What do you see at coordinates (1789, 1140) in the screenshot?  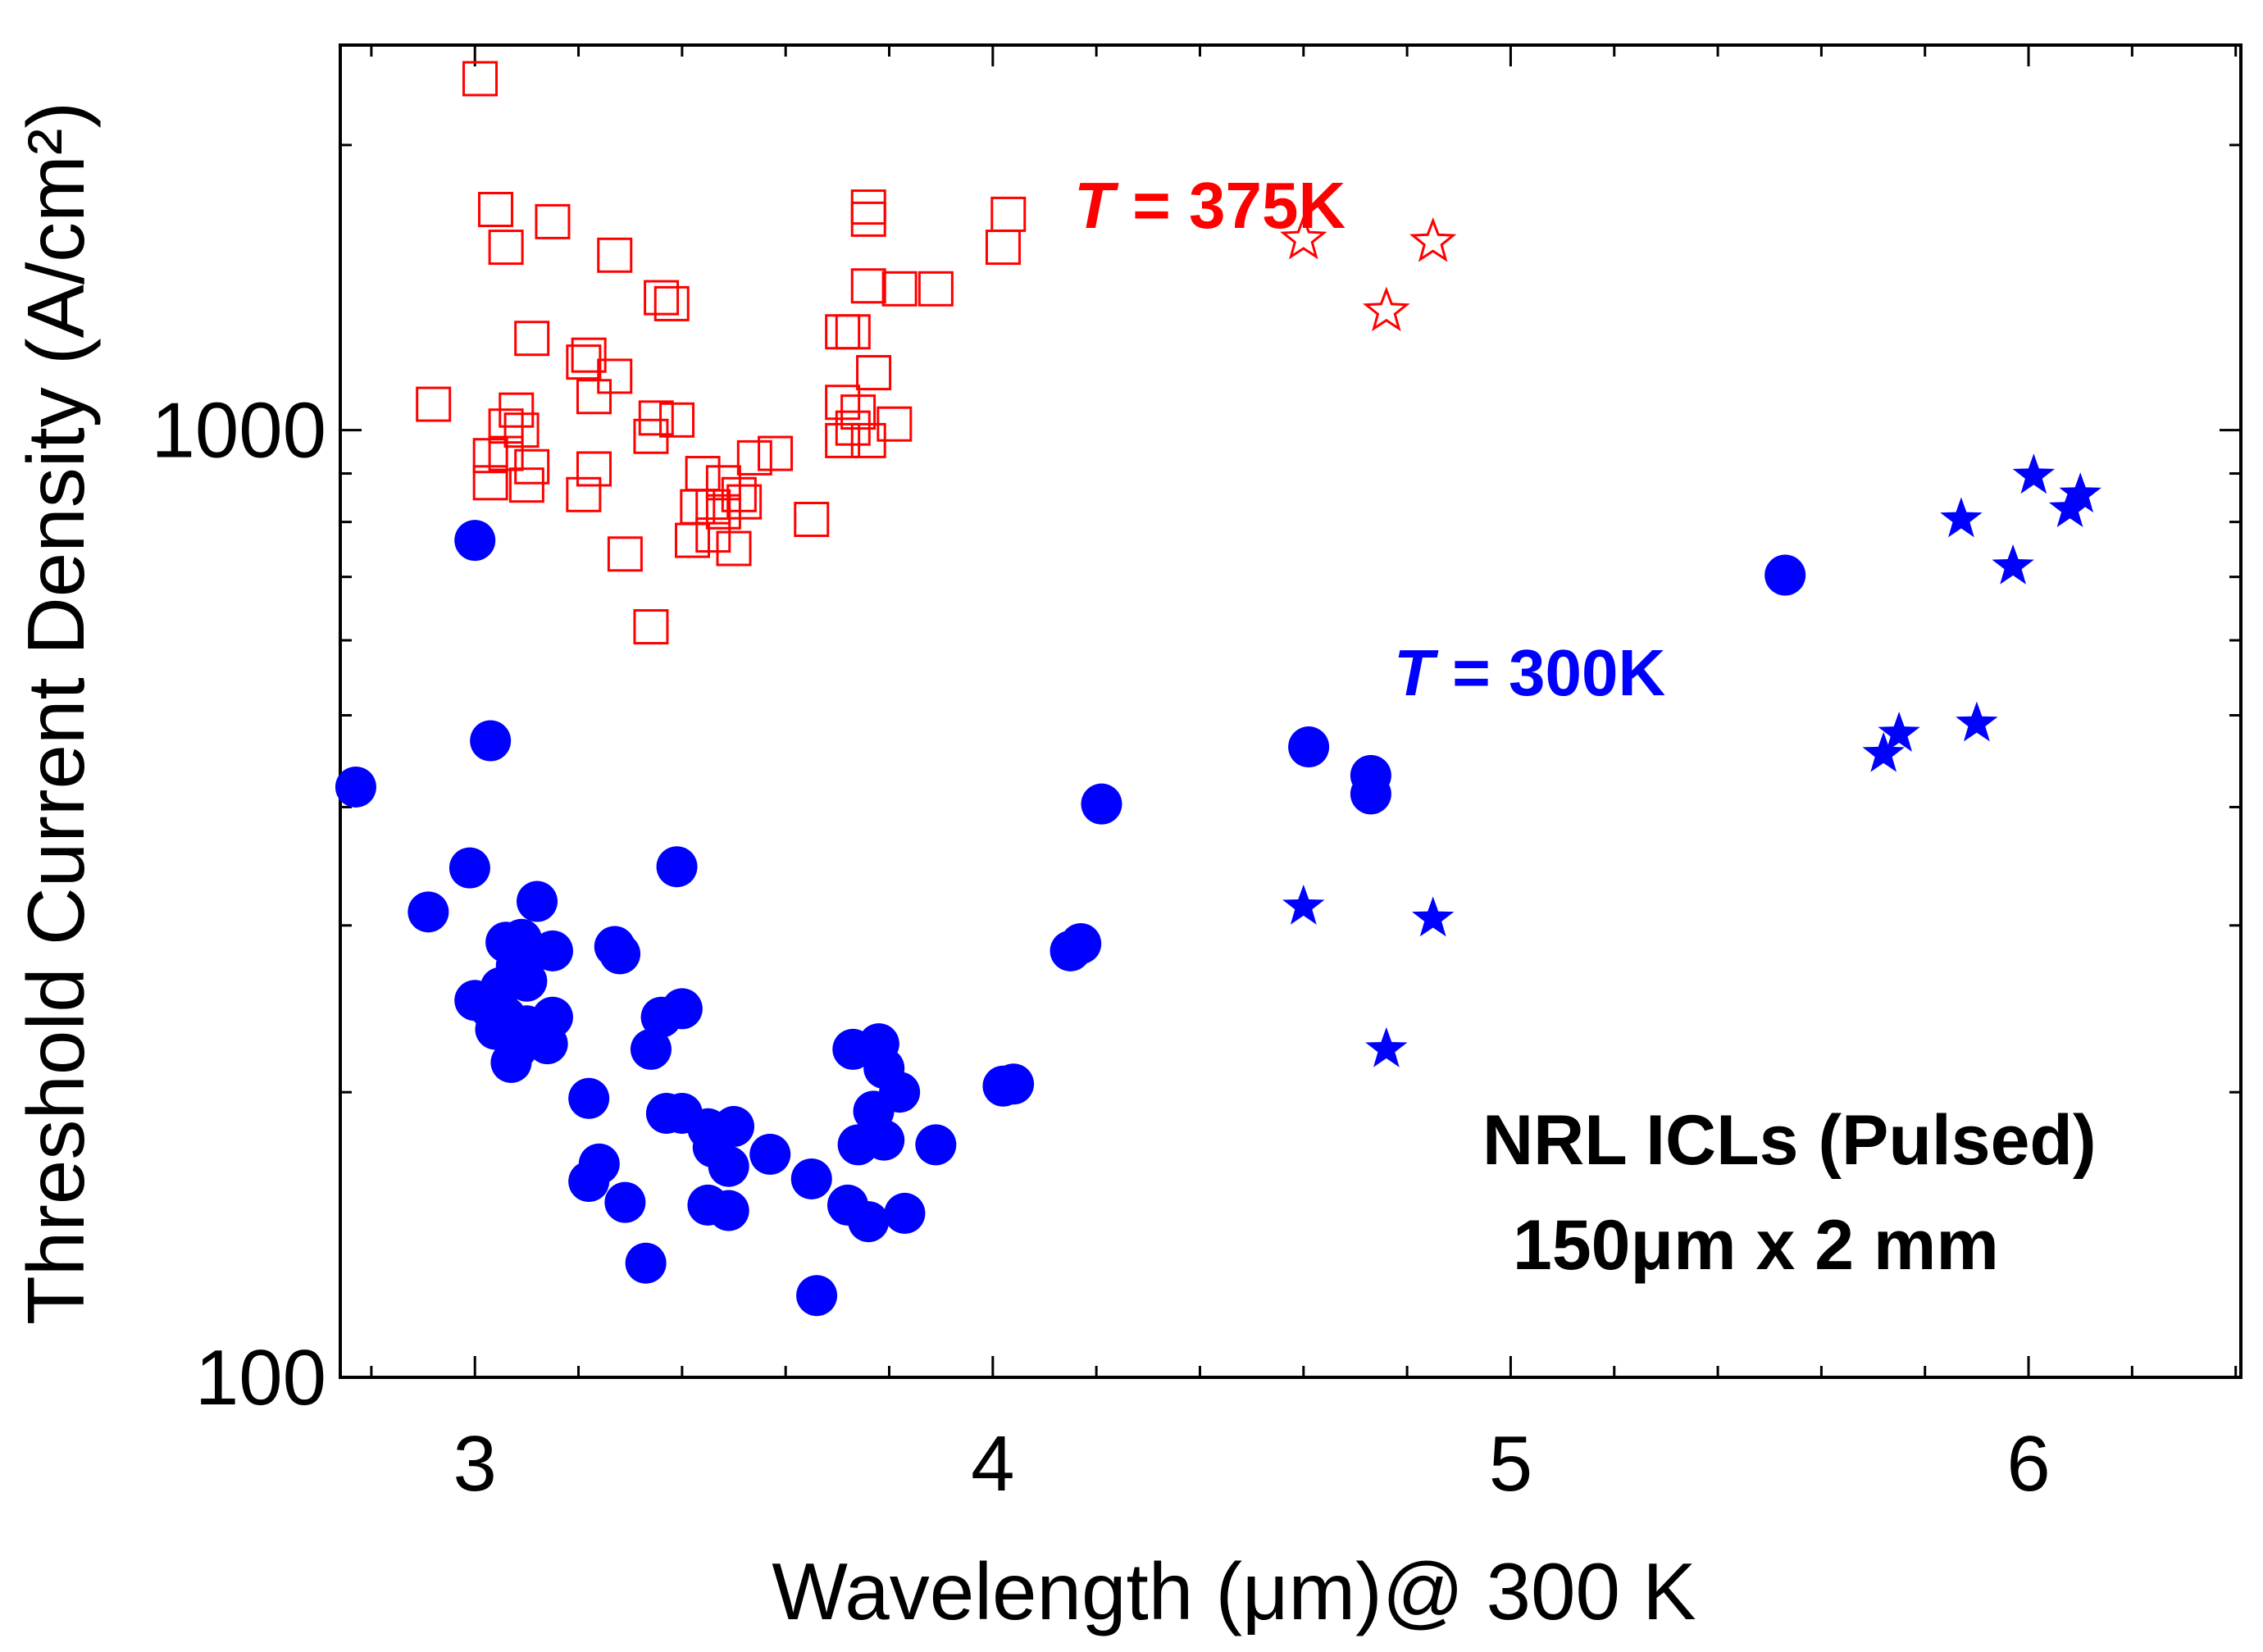 I see `annotation-device: NRL ICLs (Pulsed)` at bounding box center [1789, 1140].